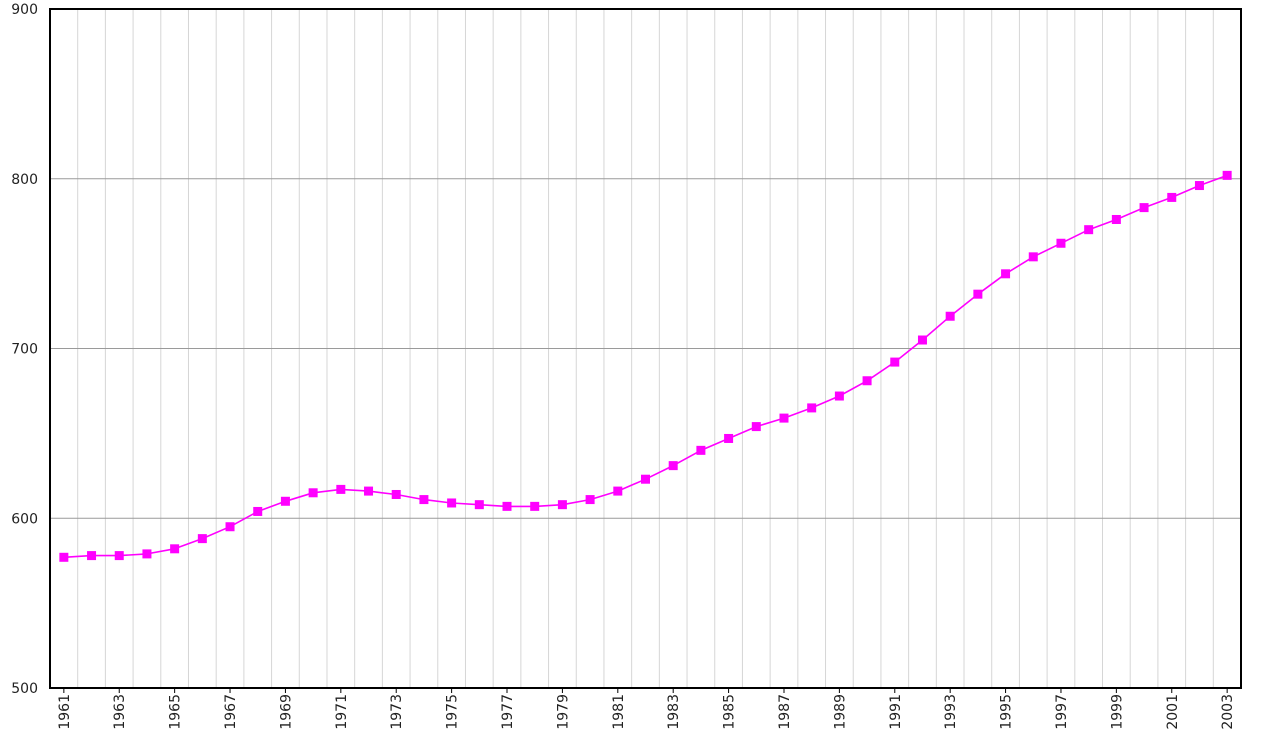 The height and width of the screenshot is (753, 1280). I want to click on x-tick-label: 1963, so click(120, 712).